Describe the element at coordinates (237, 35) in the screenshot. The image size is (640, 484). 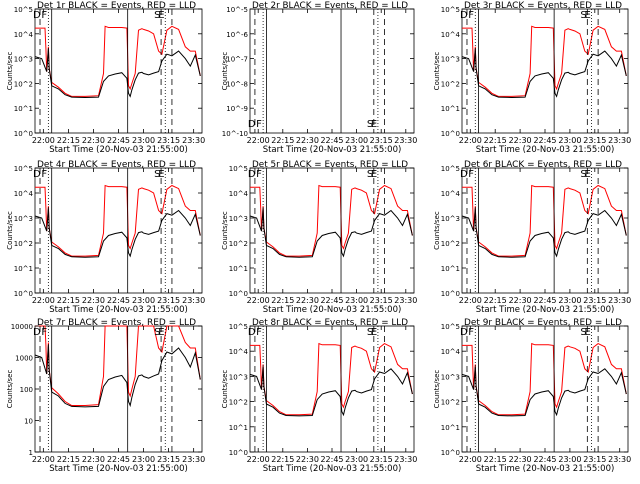
I see `y-tick-label: 10^-6` at that location.